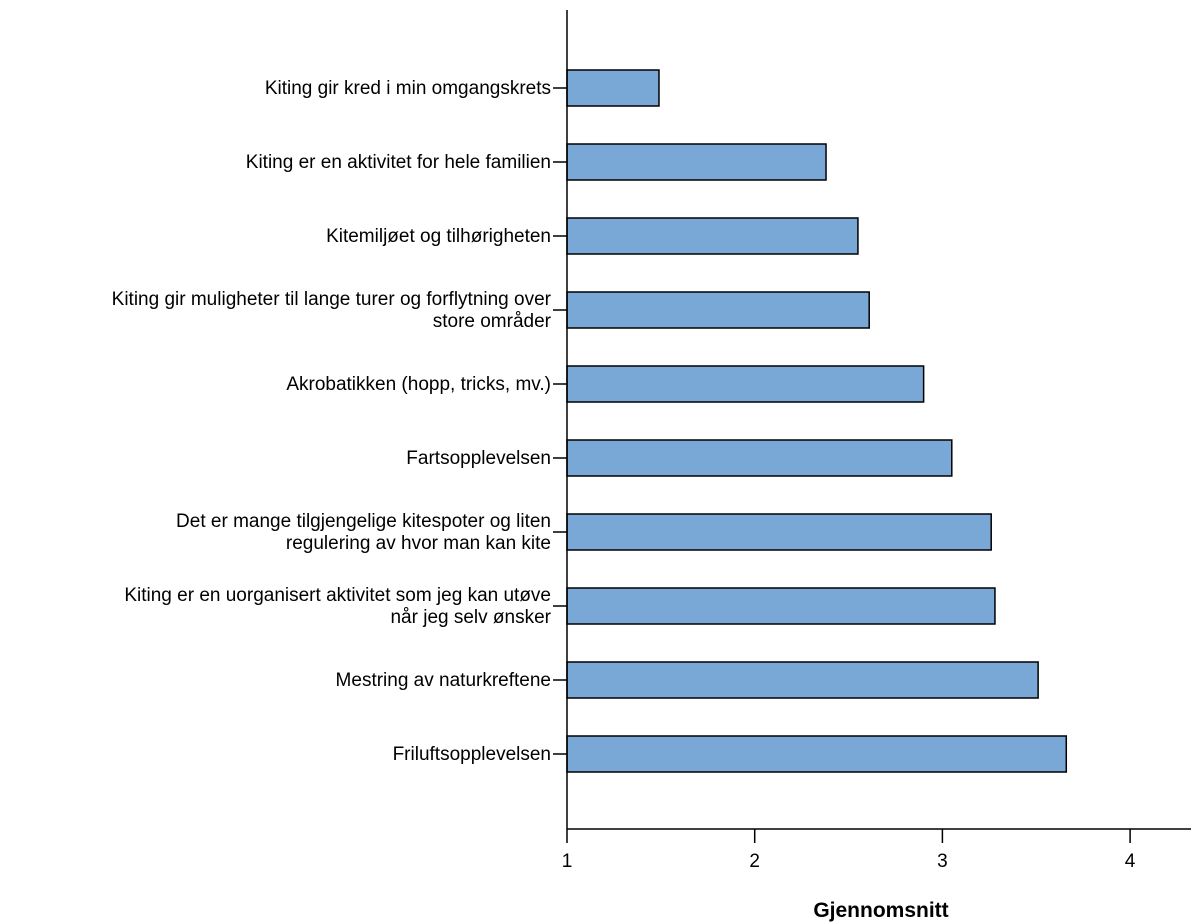  I want to click on category-label: Fartsopplevelsen, so click(478, 458).